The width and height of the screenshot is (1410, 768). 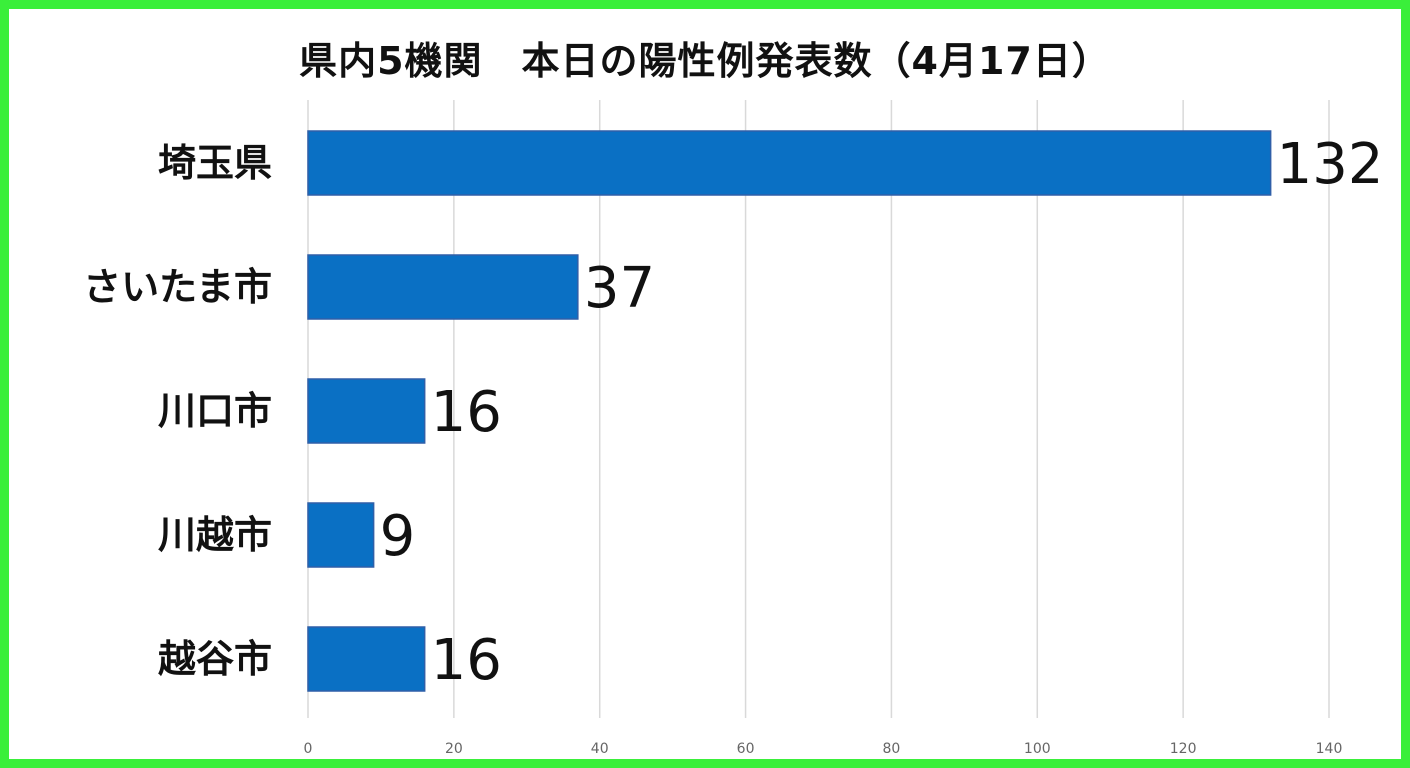 What do you see at coordinates (619, 288) in the screenshot?
I see `data-label: 37` at bounding box center [619, 288].